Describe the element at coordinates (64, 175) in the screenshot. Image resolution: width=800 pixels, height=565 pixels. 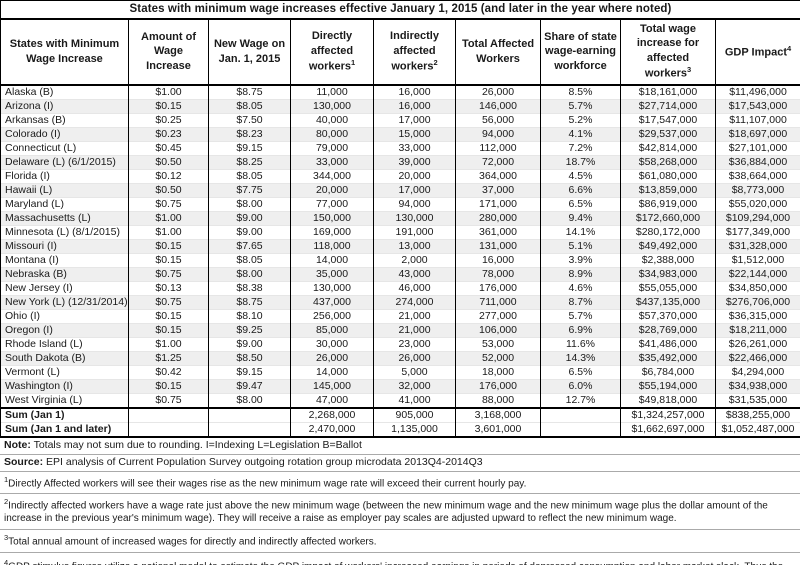
I see `state-cell: Florida (I)` at that location.